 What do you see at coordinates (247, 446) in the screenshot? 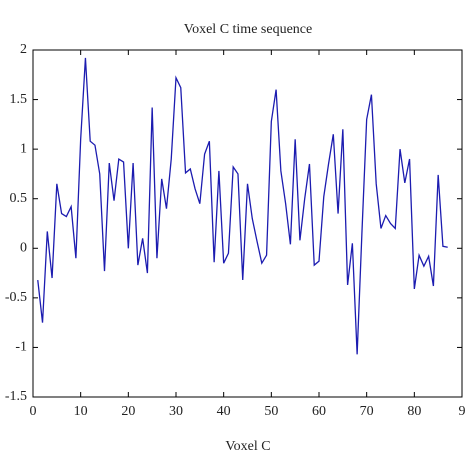
I see `x-axis-label: Voxel C` at bounding box center [247, 446].